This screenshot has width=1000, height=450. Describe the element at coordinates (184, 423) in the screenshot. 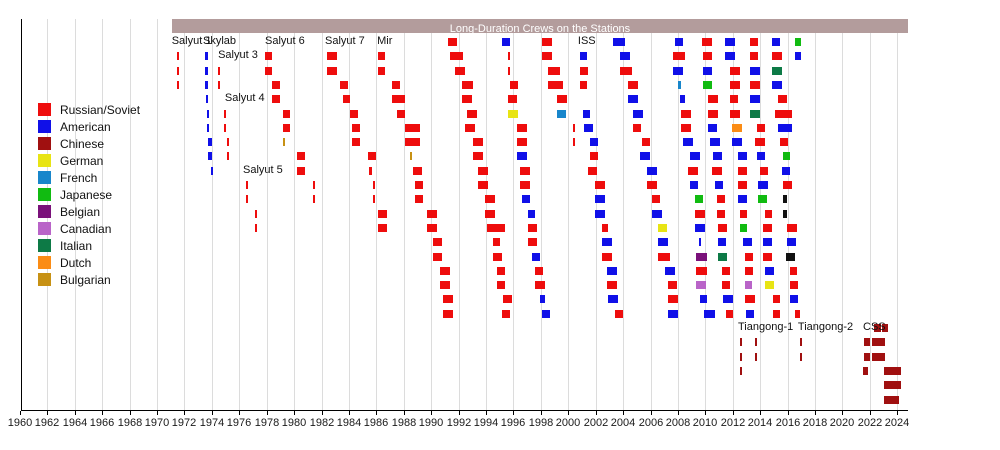

I see `axis-tick-label: 1972` at that location.